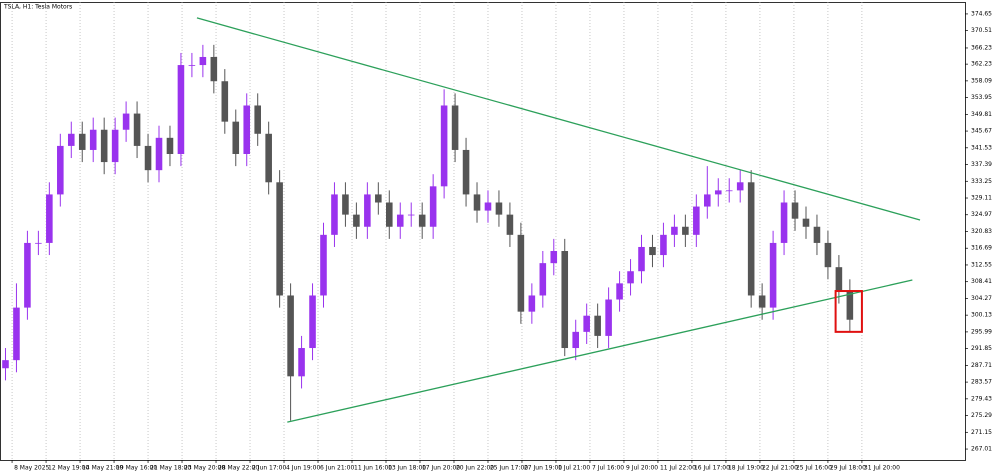 This screenshot has height=476, width=1000. What do you see at coordinates (981, 30) in the screenshot?
I see `y-tick-label: 370.51` at bounding box center [981, 30].